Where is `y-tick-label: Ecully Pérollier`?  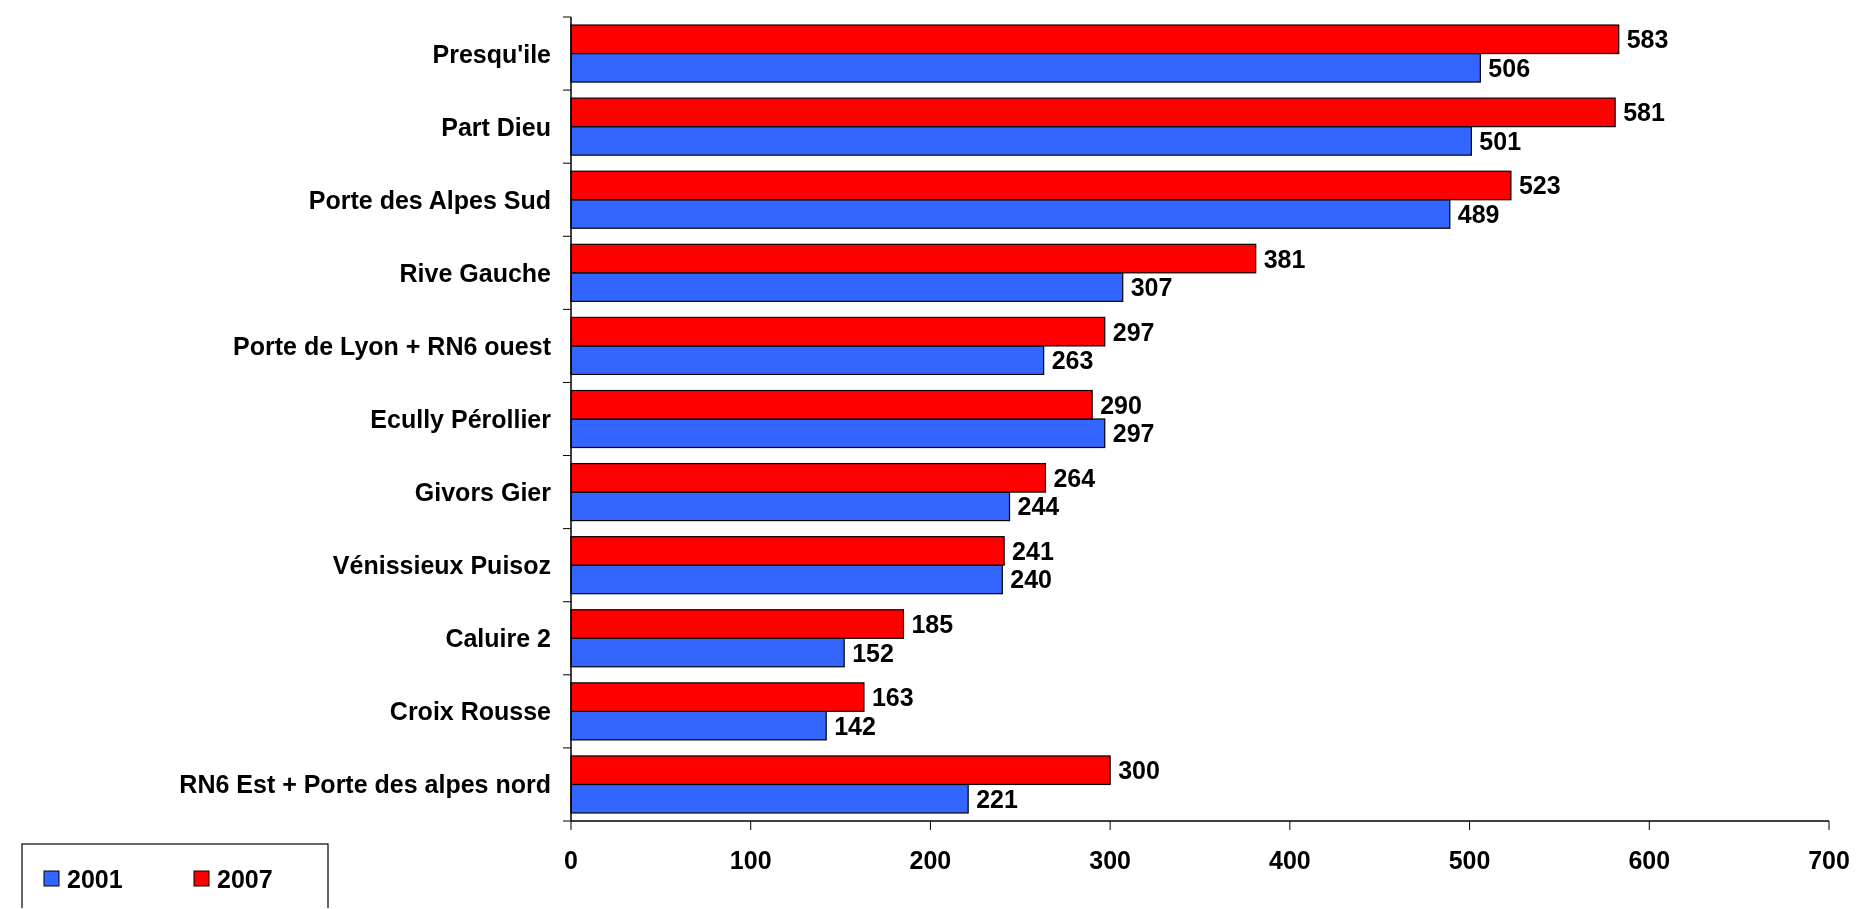
y-tick-label: Ecully Pérollier is located at coordinates (461, 419).